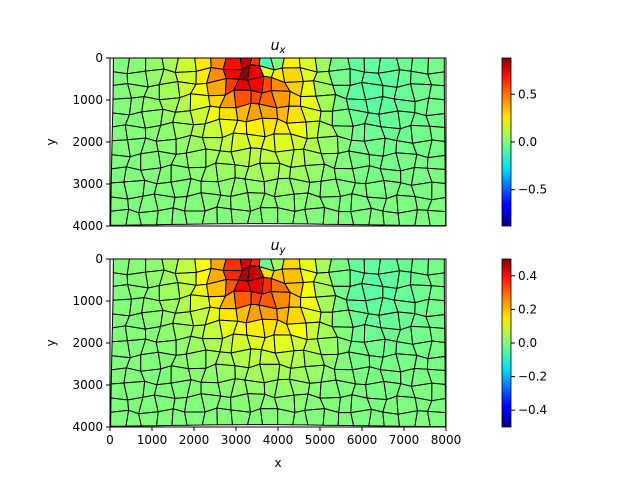  Describe the element at coordinates (236, 440) in the screenshot. I see `x-tick-label: 3000` at that location.